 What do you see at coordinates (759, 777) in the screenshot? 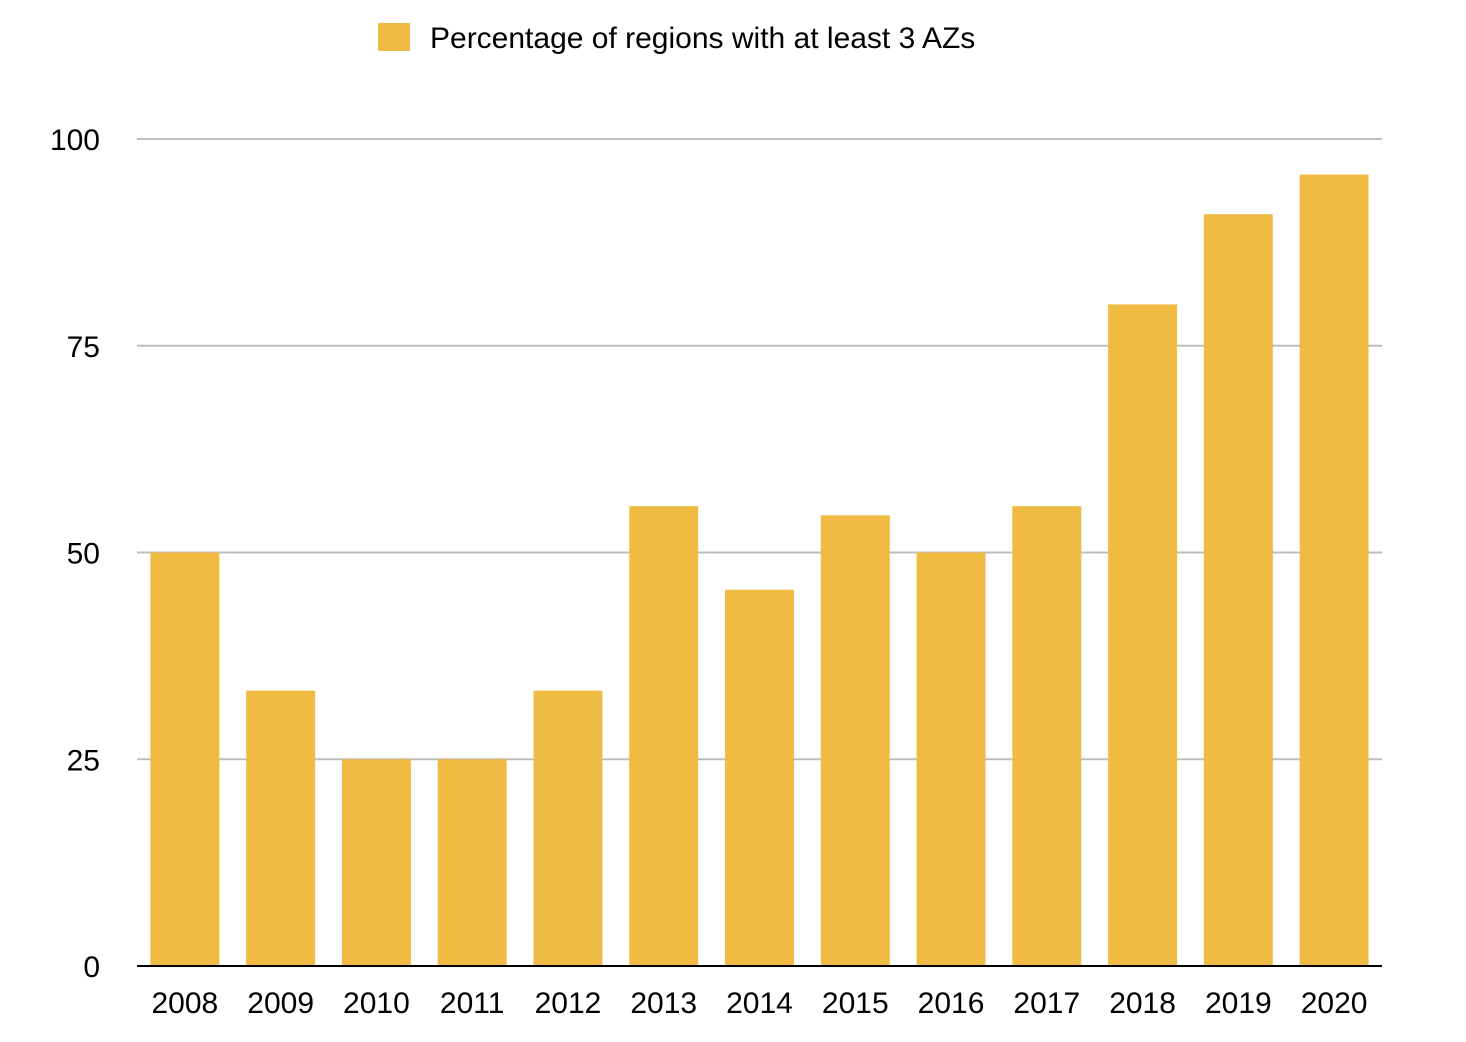
I see `bar-2014` at bounding box center [759, 777].